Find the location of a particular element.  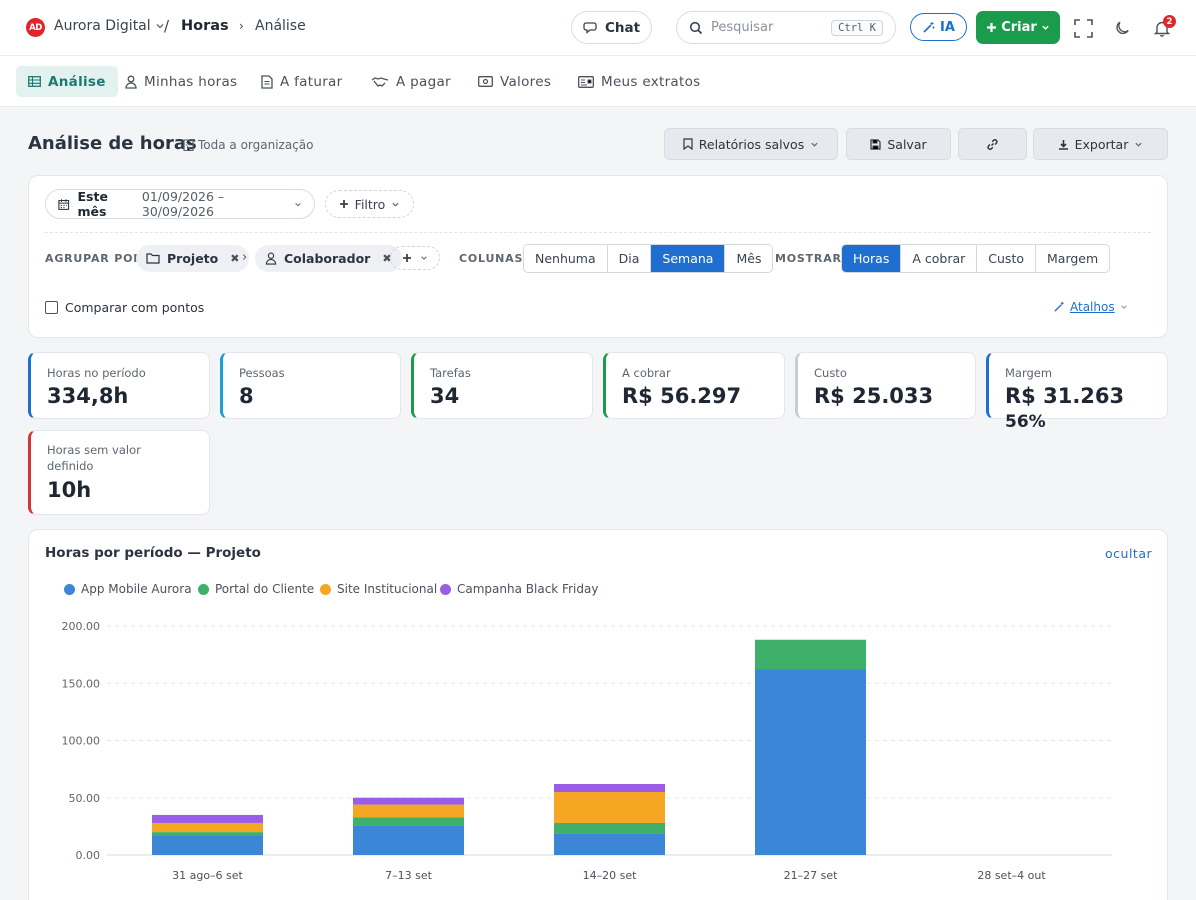

period-label: Este mês is located at coordinates (92, 204).